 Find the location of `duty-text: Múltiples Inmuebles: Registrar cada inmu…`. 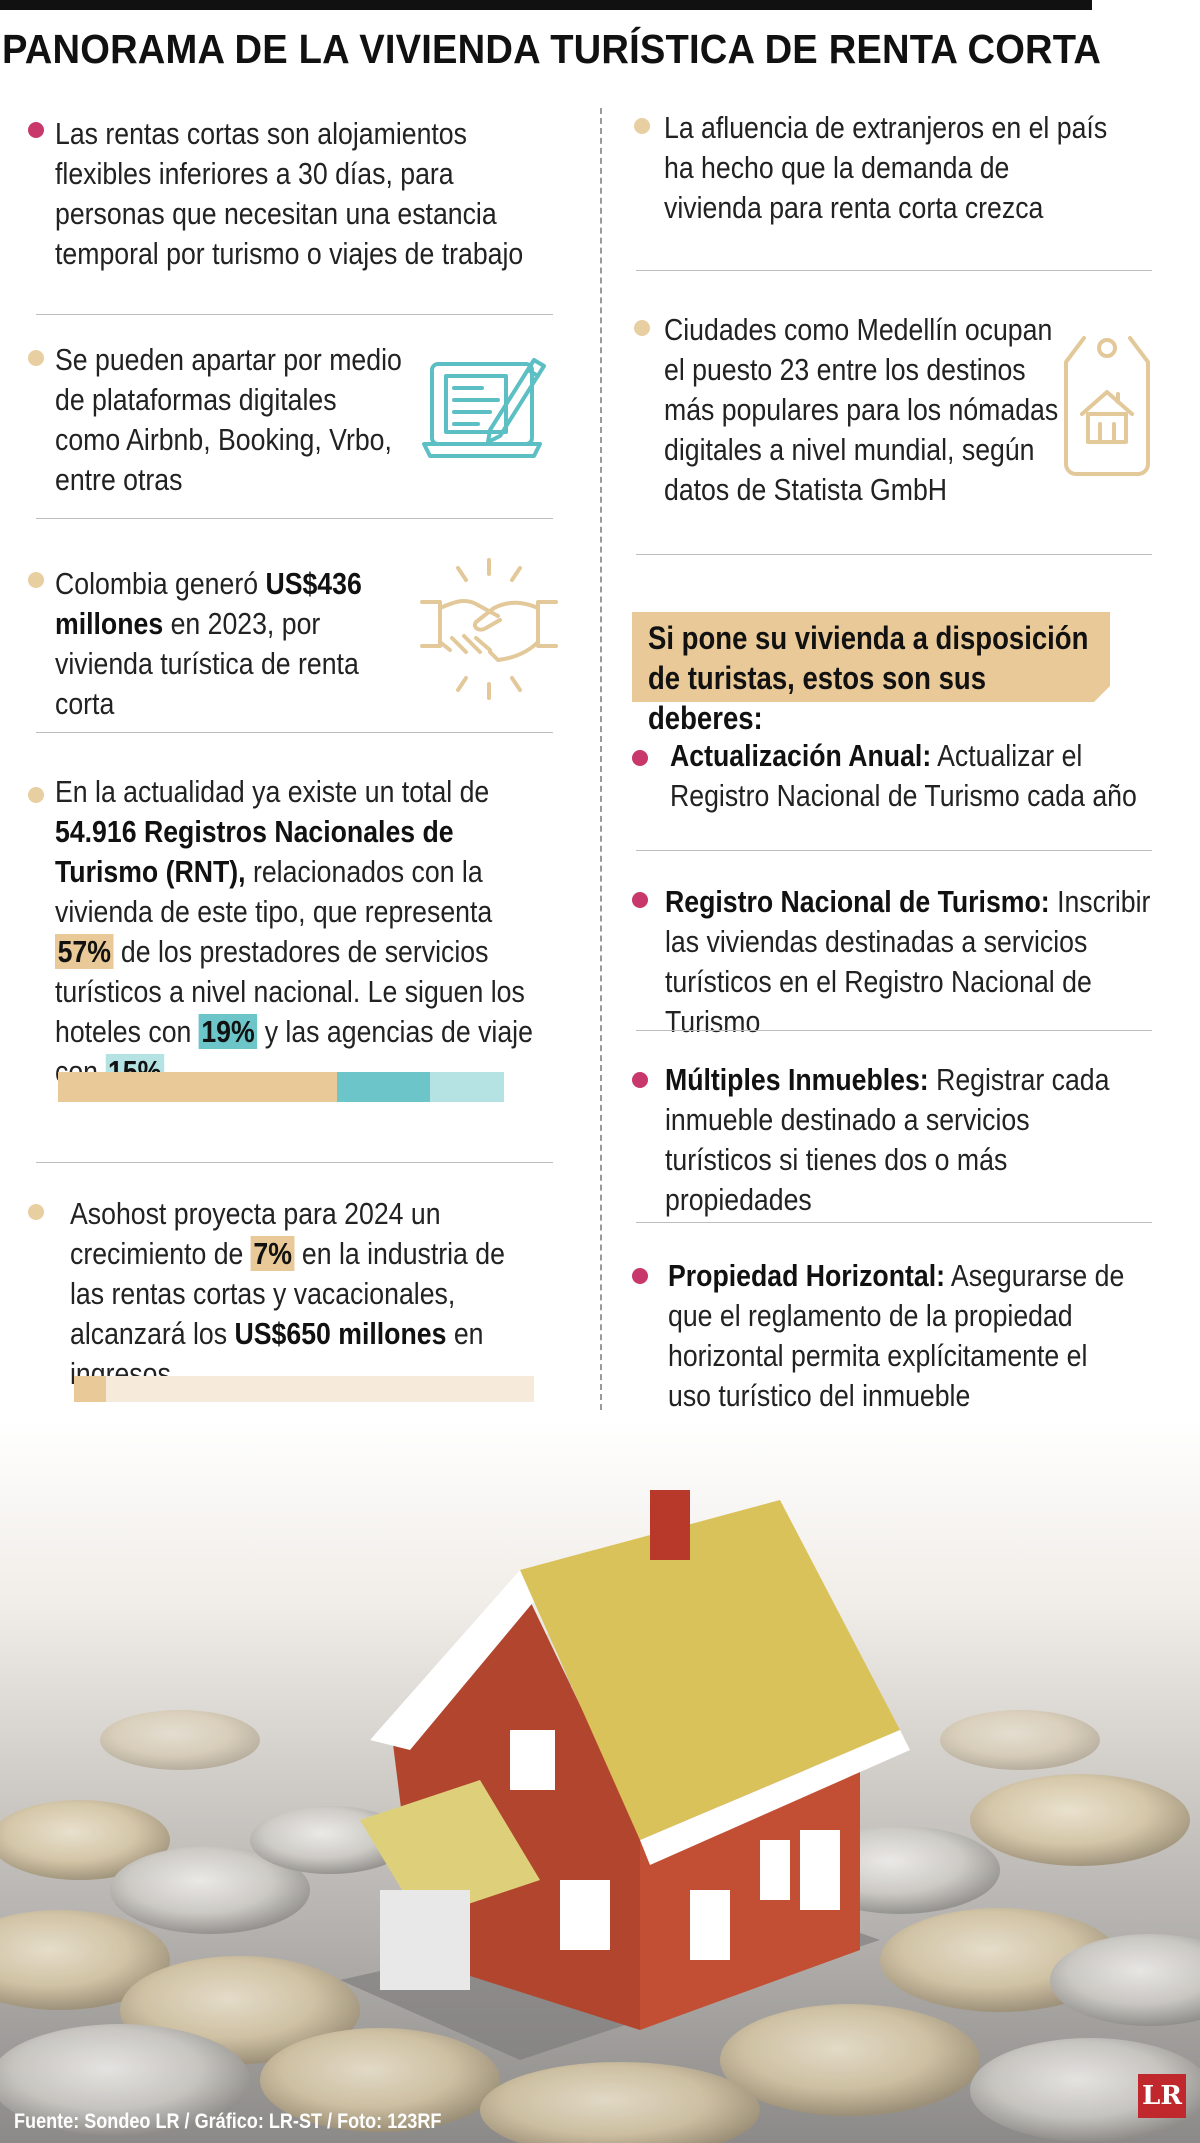

duty-text: Múltiples Inmuebles: Registrar cada inmu… is located at coordinates (899, 1140).